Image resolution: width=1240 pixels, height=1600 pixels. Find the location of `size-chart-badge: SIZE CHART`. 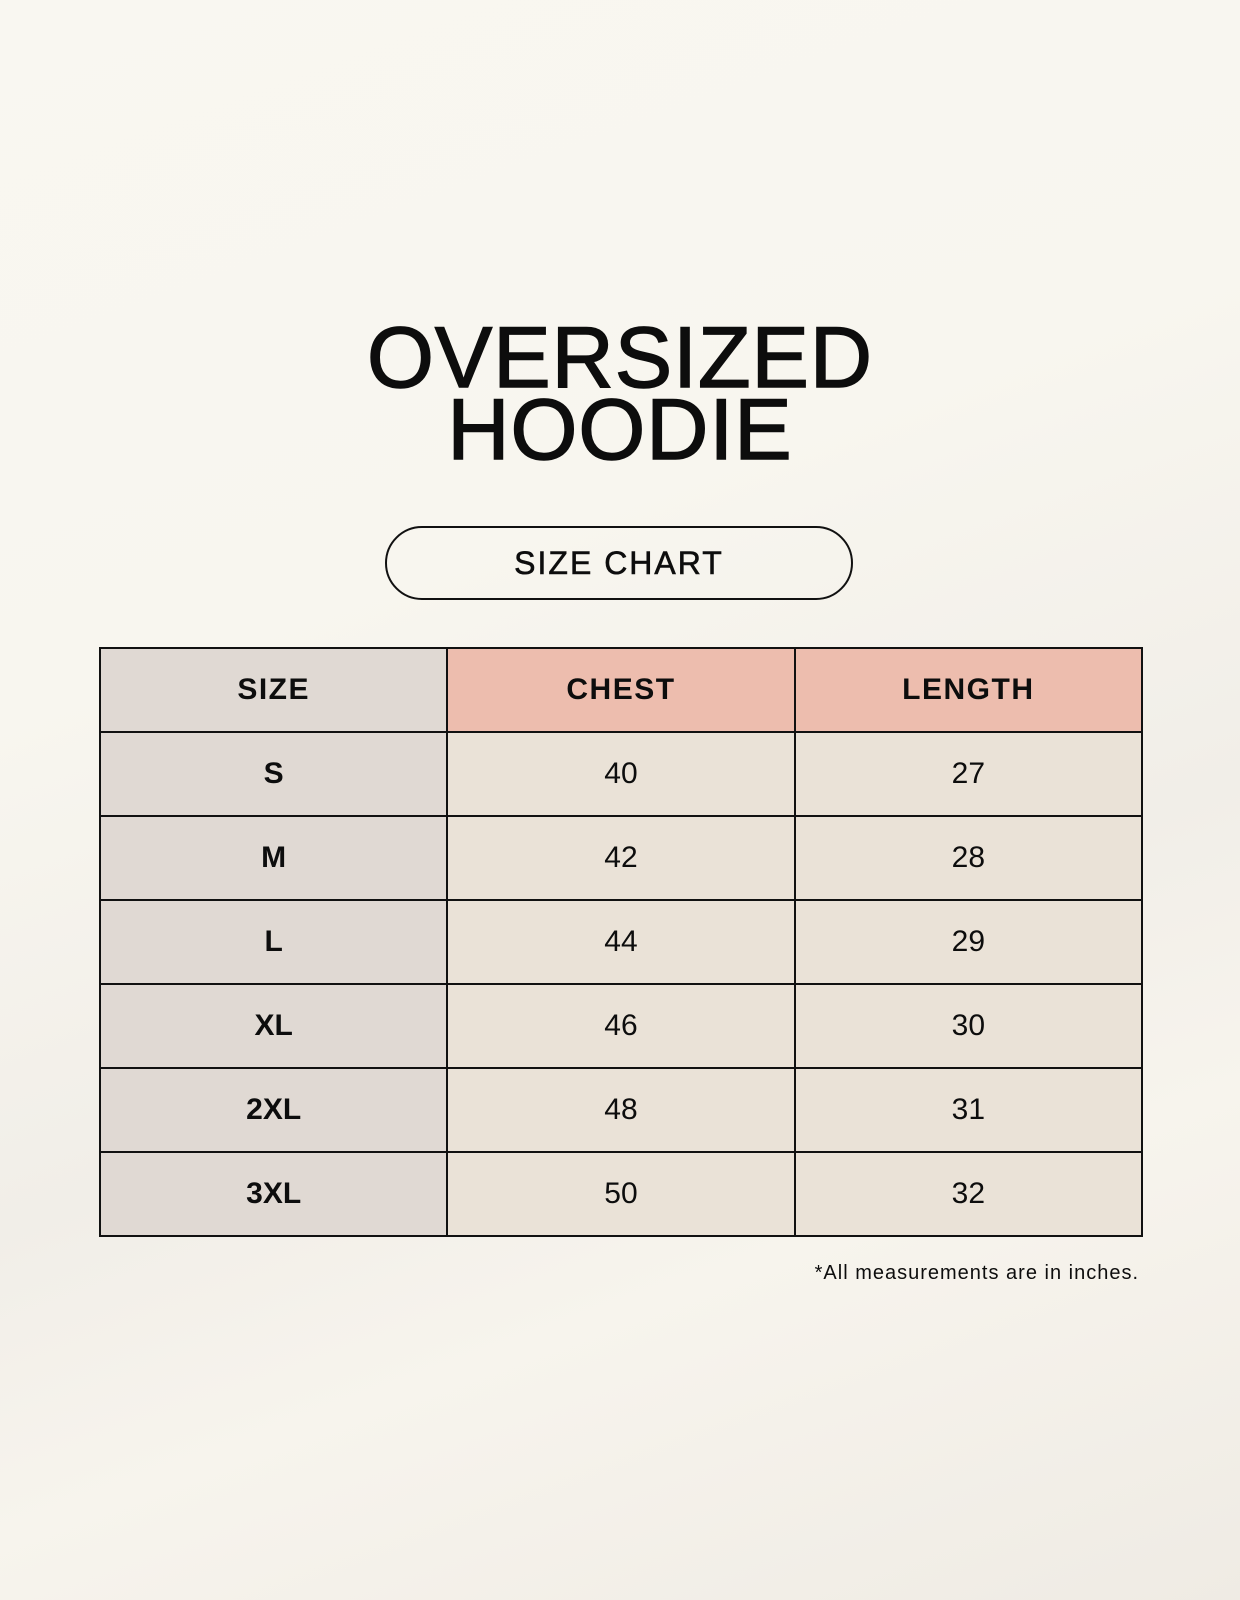

size-chart-badge: SIZE CHART is located at coordinates (619, 563).